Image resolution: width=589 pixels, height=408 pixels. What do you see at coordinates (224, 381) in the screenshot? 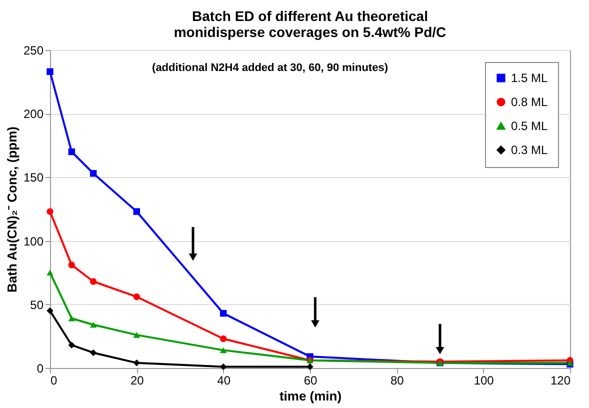
I see `x-tick-label: 40` at bounding box center [224, 381].